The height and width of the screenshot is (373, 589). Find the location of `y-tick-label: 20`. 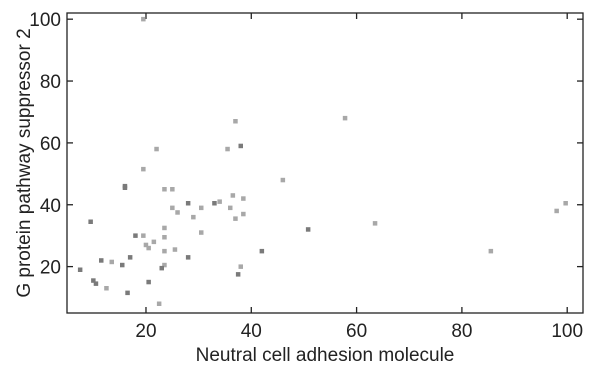

y-tick-label: 20 is located at coordinates (50, 268).